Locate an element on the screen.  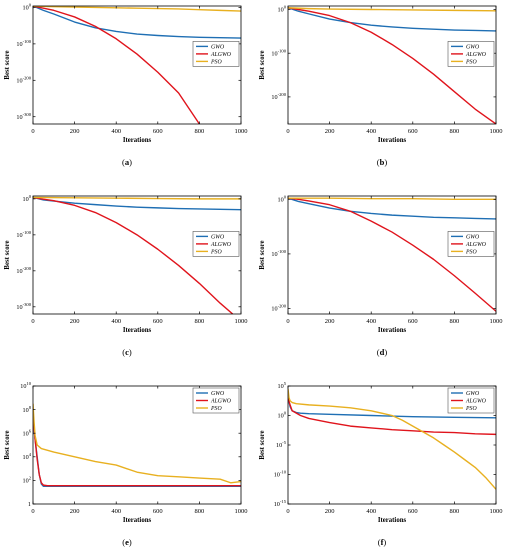
panel-caption-letter: b is located at coordinates (382, 162).